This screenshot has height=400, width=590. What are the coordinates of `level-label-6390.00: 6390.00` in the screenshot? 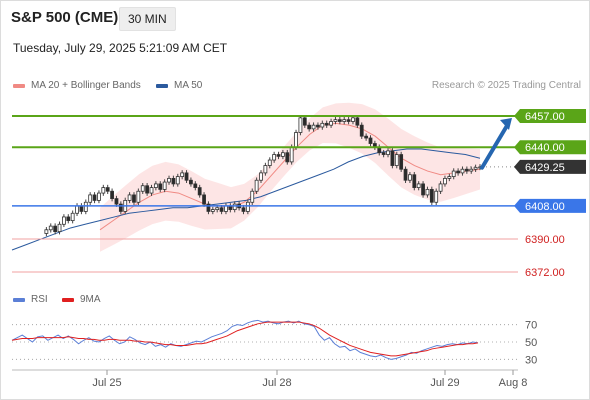 It's located at (545, 240).